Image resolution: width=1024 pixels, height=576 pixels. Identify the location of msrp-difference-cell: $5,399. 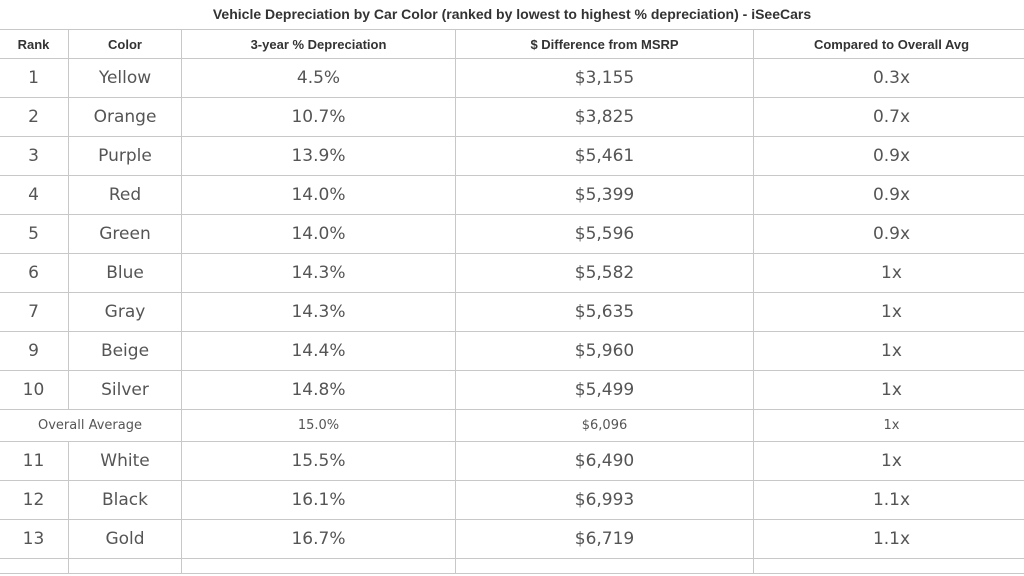
(604, 195).